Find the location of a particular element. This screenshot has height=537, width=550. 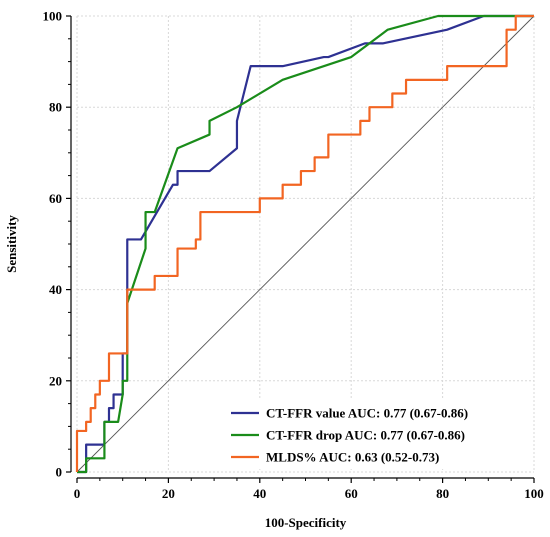

legend-box is located at coordinates (376, 434).